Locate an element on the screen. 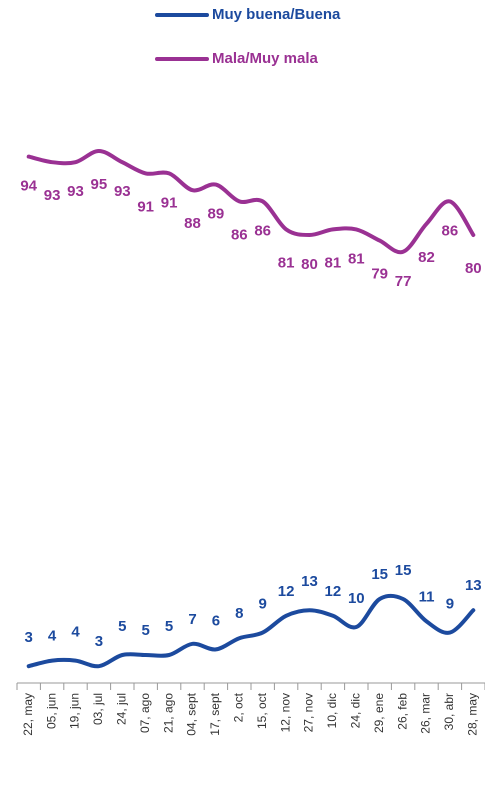 The height and width of the screenshot is (785, 485). x-tick-label: 27, nov is located at coordinates (309, 712).